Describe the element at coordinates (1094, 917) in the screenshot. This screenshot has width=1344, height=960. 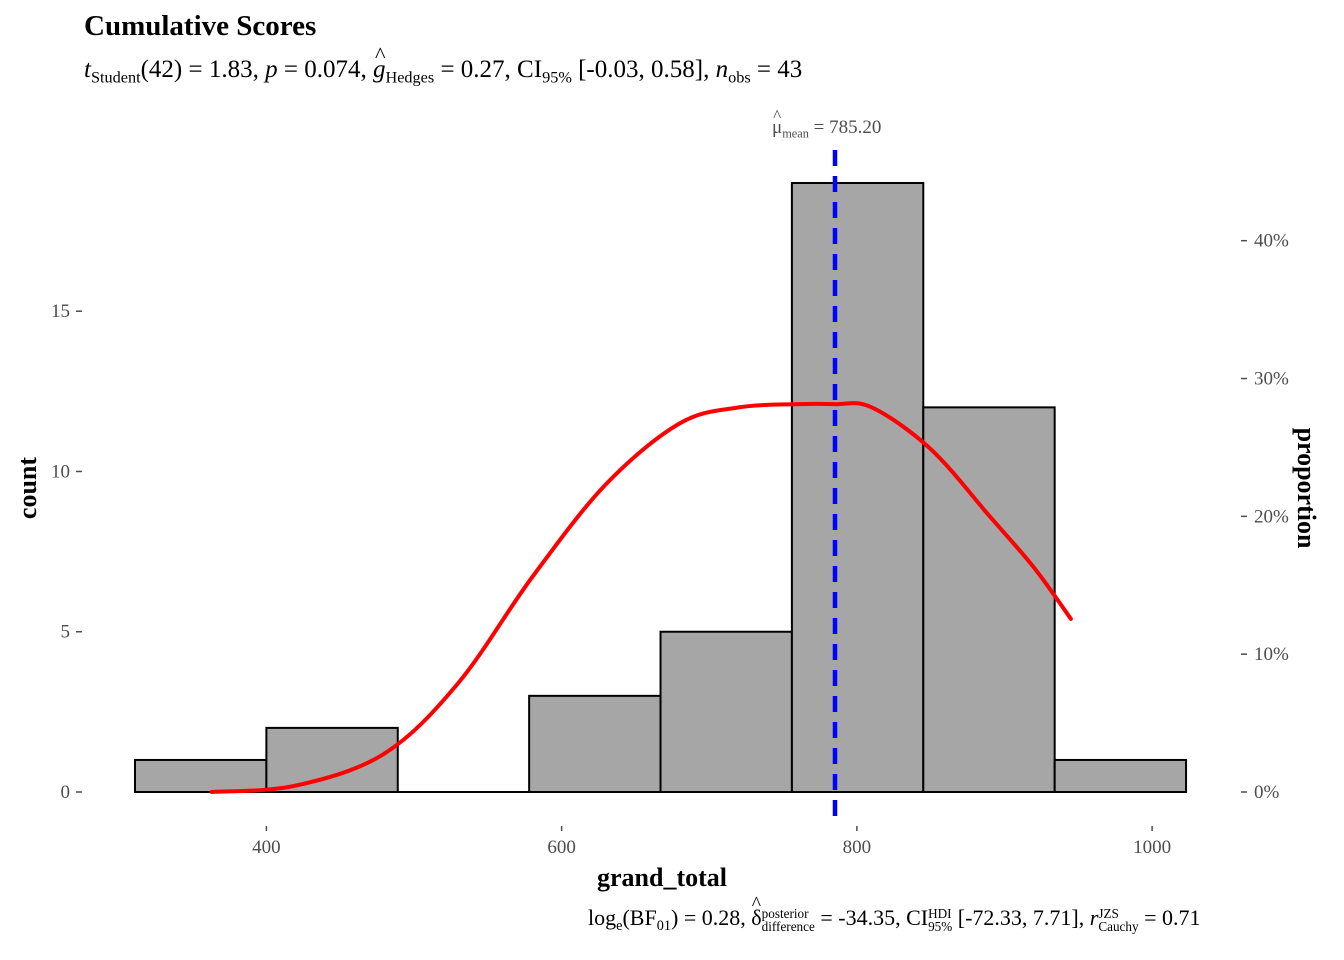
I see `r-label: r` at that location.